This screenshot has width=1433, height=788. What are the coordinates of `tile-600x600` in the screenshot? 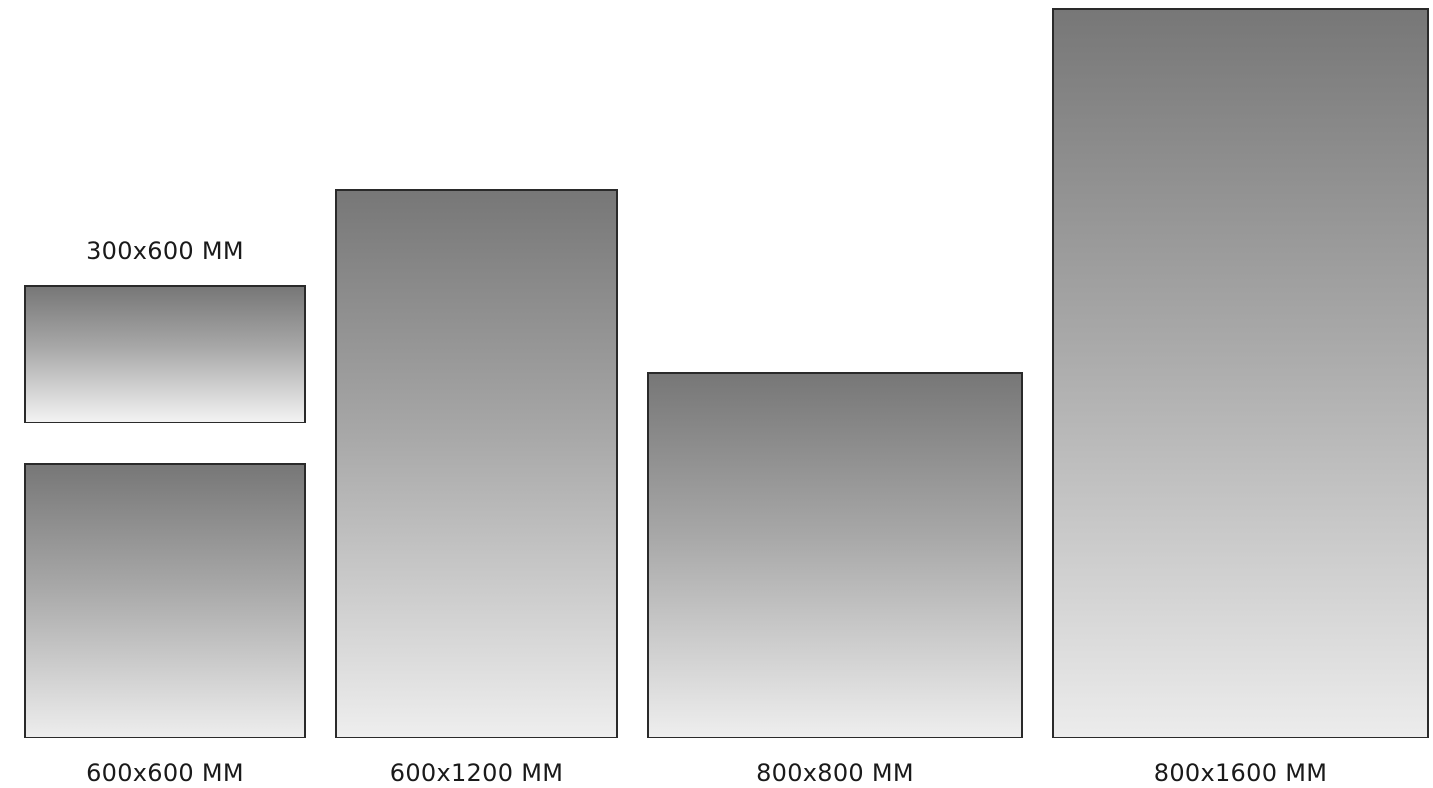 It's located at (165, 600).